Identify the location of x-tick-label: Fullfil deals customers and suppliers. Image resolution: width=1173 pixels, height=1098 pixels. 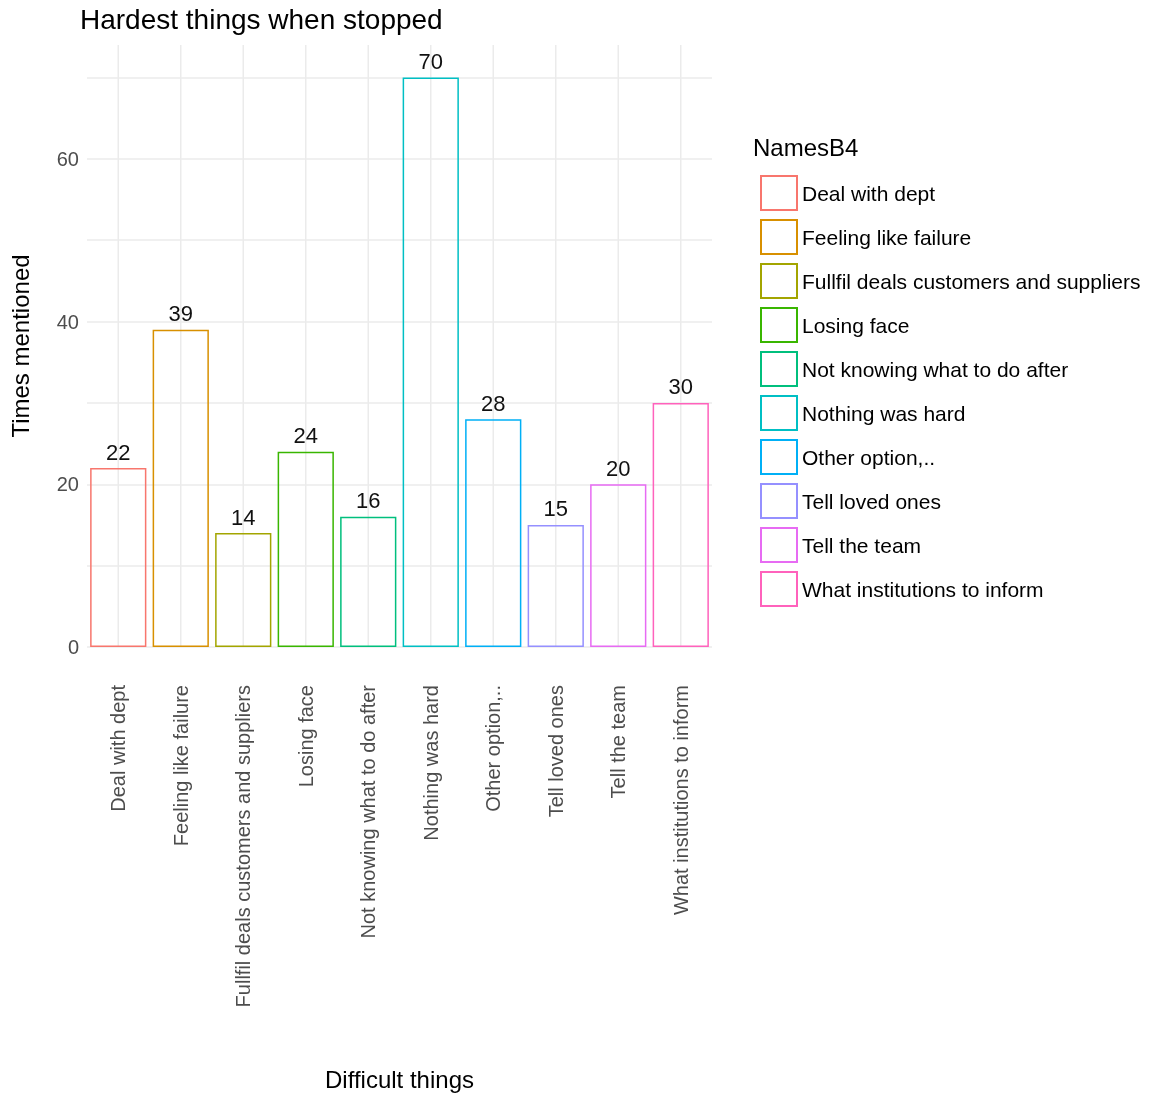
(243, 846).